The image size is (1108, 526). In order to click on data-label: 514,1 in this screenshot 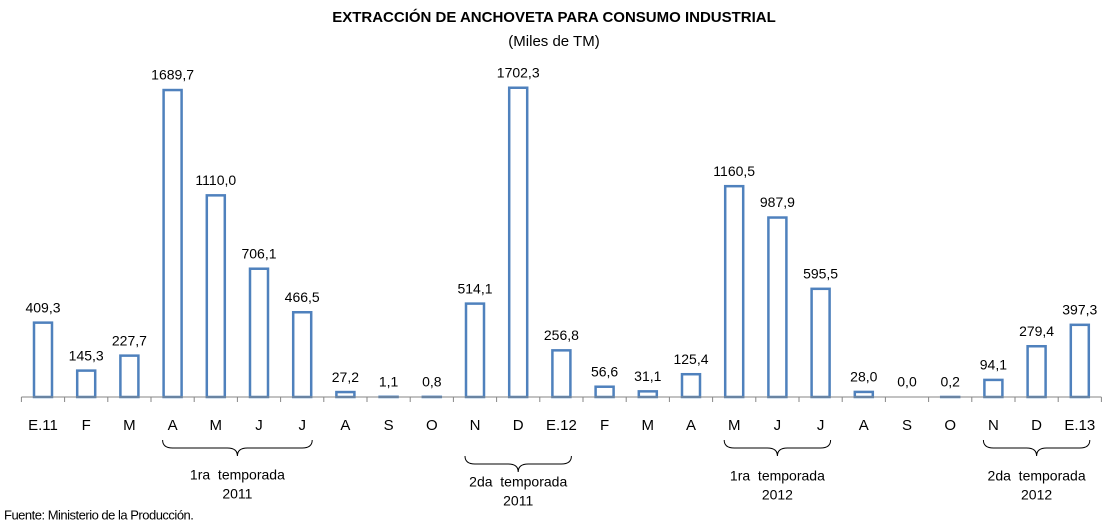, I will do `click(474, 288)`.